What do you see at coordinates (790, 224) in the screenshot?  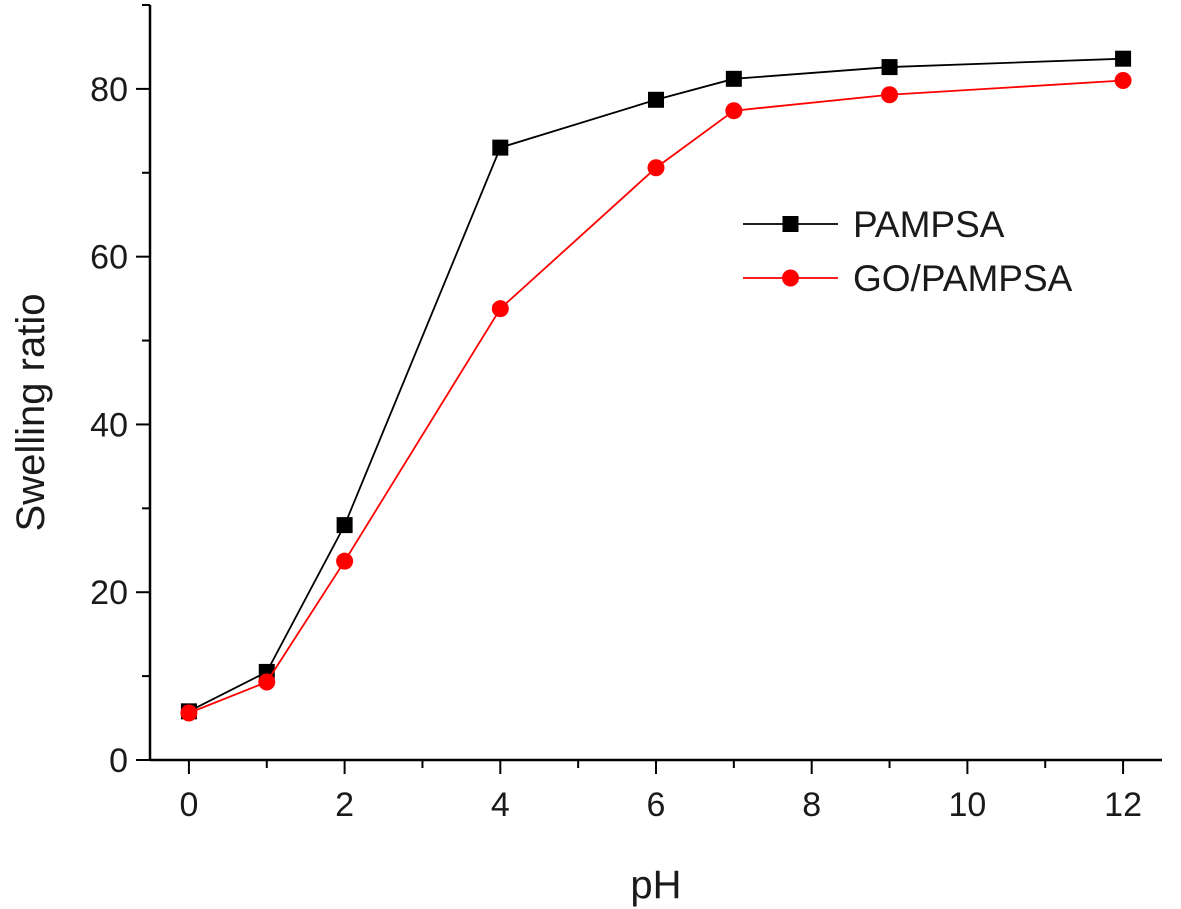 I see `legend-marker-pampsa` at bounding box center [790, 224].